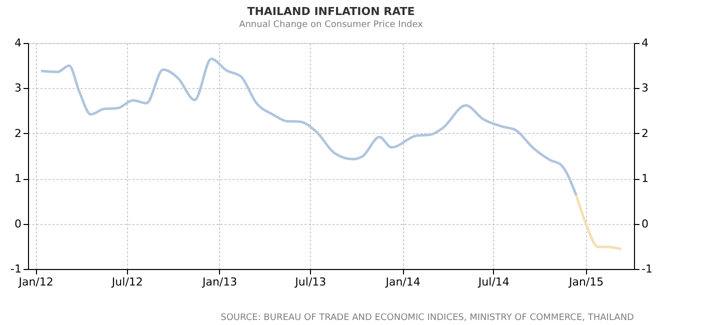 This screenshot has height=325, width=710. What do you see at coordinates (126, 282) in the screenshot?
I see `x-tick-label: Jul/12` at bounding box center [126, 282].